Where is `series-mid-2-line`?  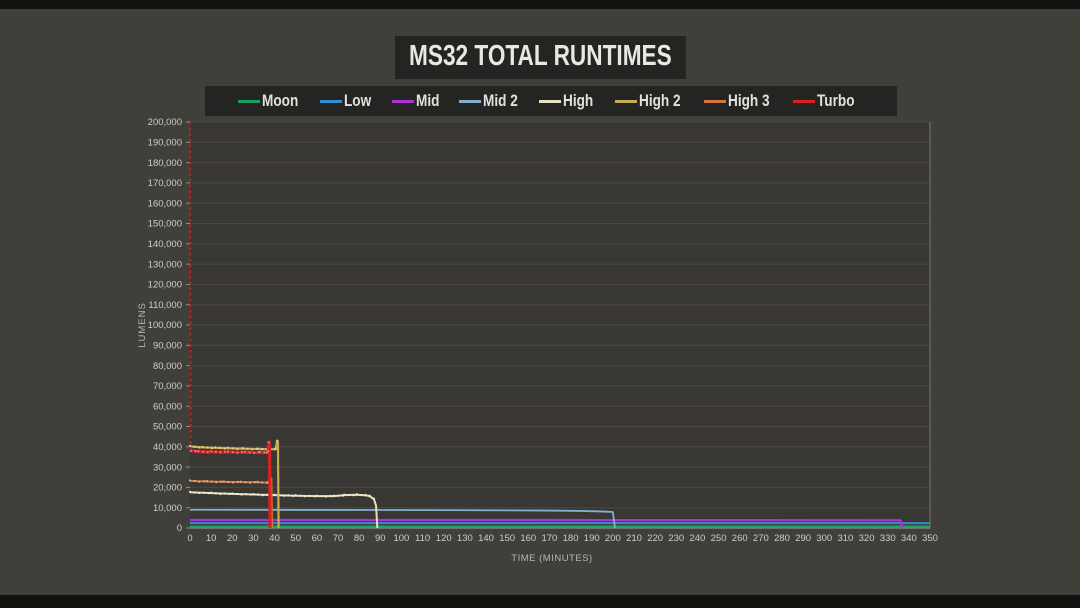
series-mid-2-line is located at coordinates (402, 518).